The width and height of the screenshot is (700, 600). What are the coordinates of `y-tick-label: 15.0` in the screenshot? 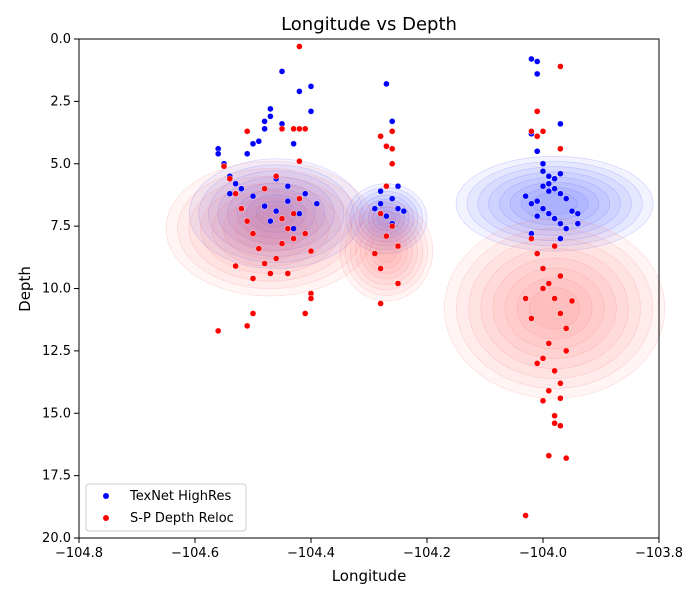 It's located at (56, 413).